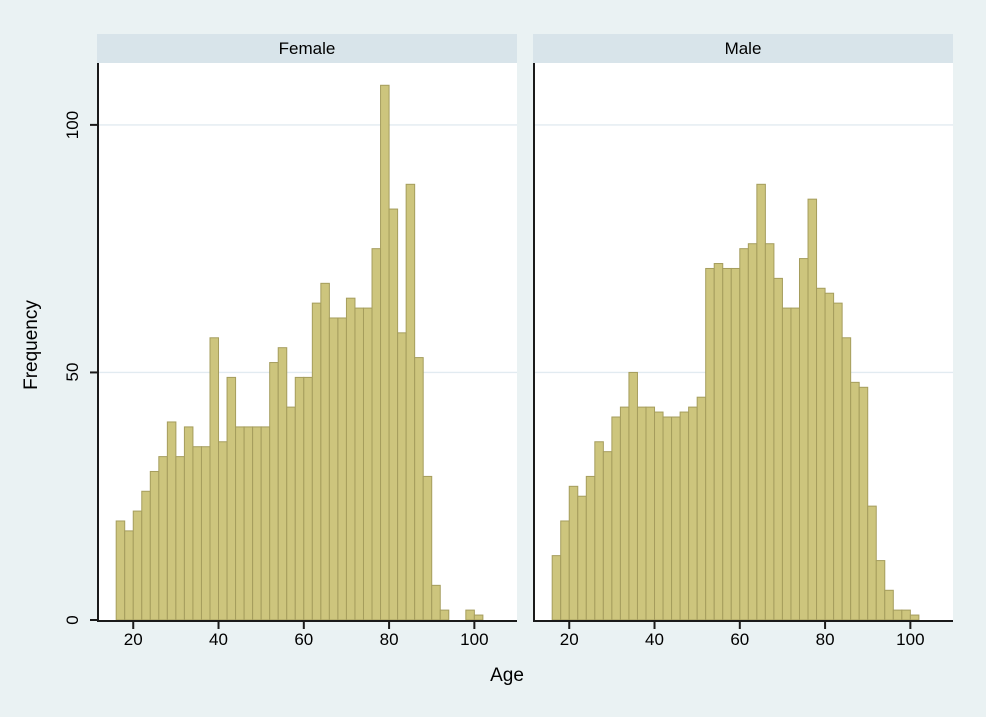  What do you see at coordinates (72, 372) in the screenshot?
I see `y-tick-label-50: 50` at bounding box center [72, 372].